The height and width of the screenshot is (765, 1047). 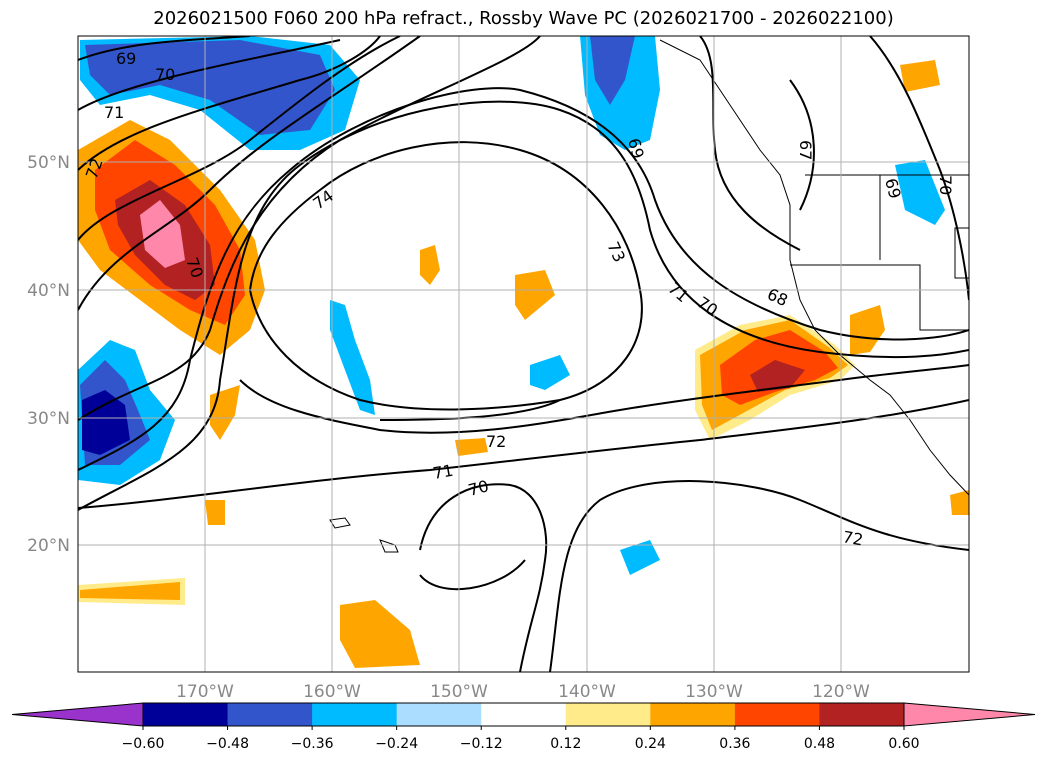 What do you see at coordinates (48, 163) in the screenshot?
I see `lat-tick-label: 50°N` at bounding box center [48, 163].